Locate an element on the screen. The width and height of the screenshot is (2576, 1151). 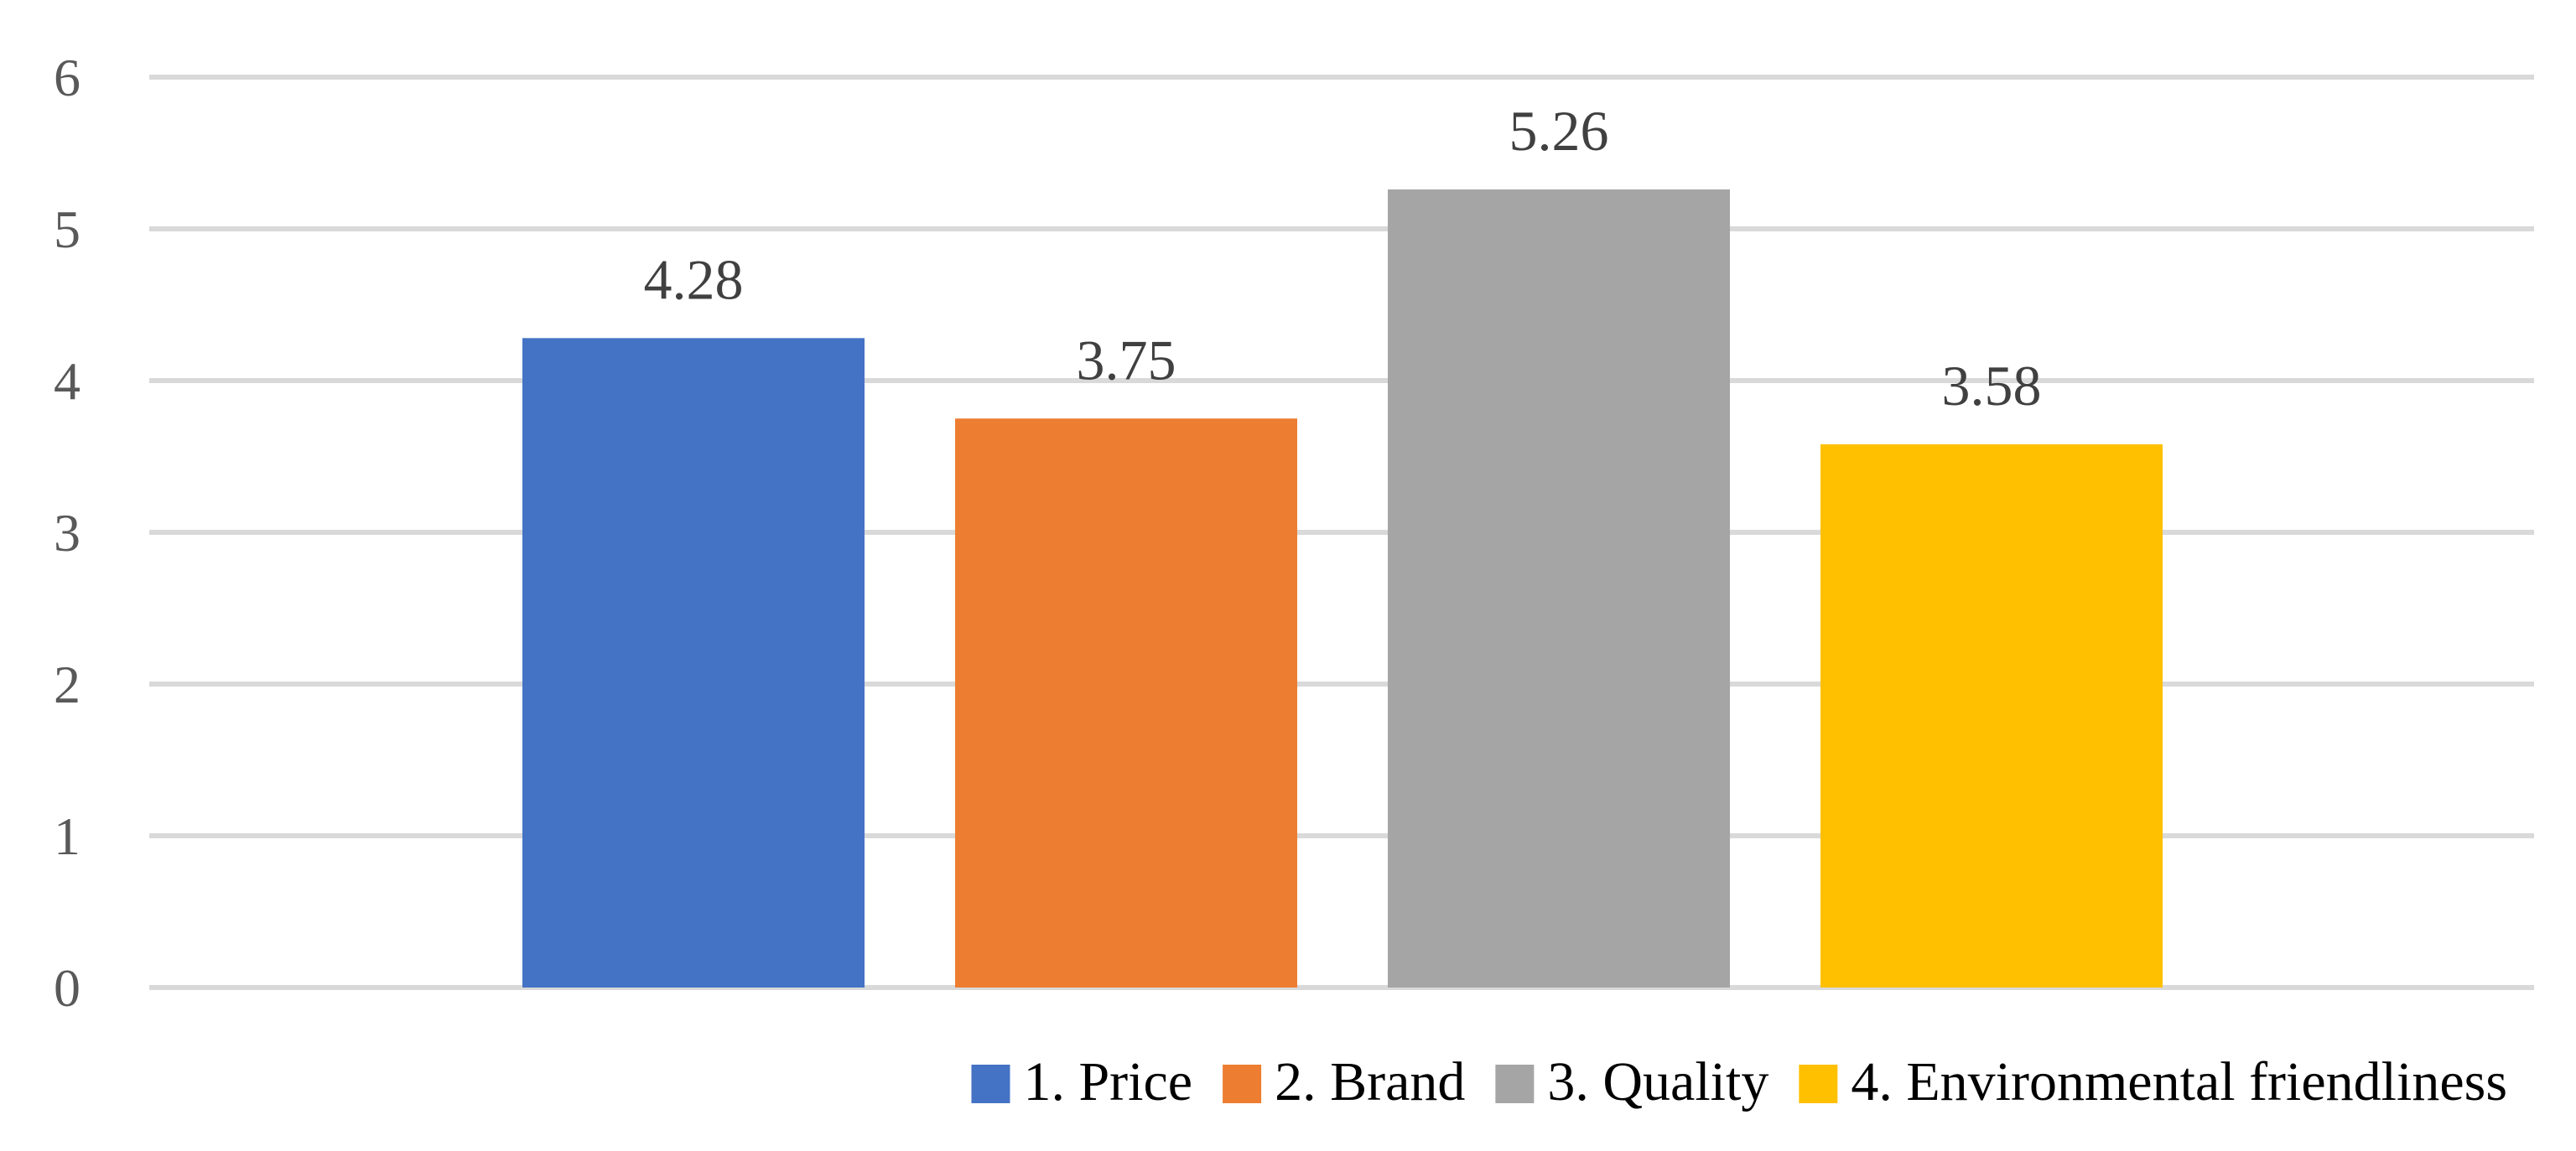
y-tick-label: 2 is located at coordinates (67, 684).